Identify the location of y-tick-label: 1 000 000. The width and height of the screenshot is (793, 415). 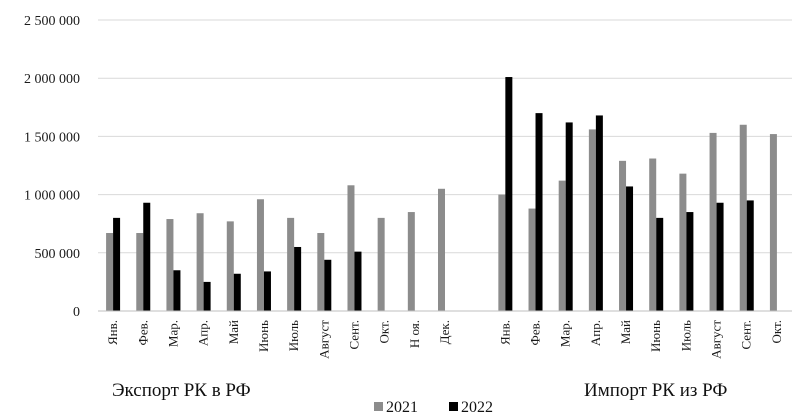
(52, 196).